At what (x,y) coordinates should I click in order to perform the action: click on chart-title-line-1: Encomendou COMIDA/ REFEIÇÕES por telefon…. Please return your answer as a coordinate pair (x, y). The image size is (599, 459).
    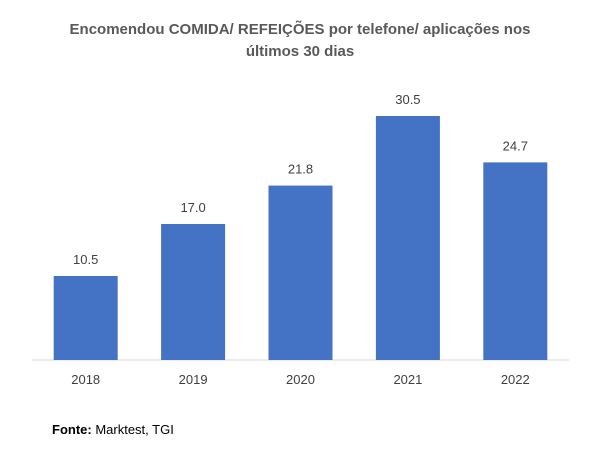
    Looking at the image, I should click on (300, 29).